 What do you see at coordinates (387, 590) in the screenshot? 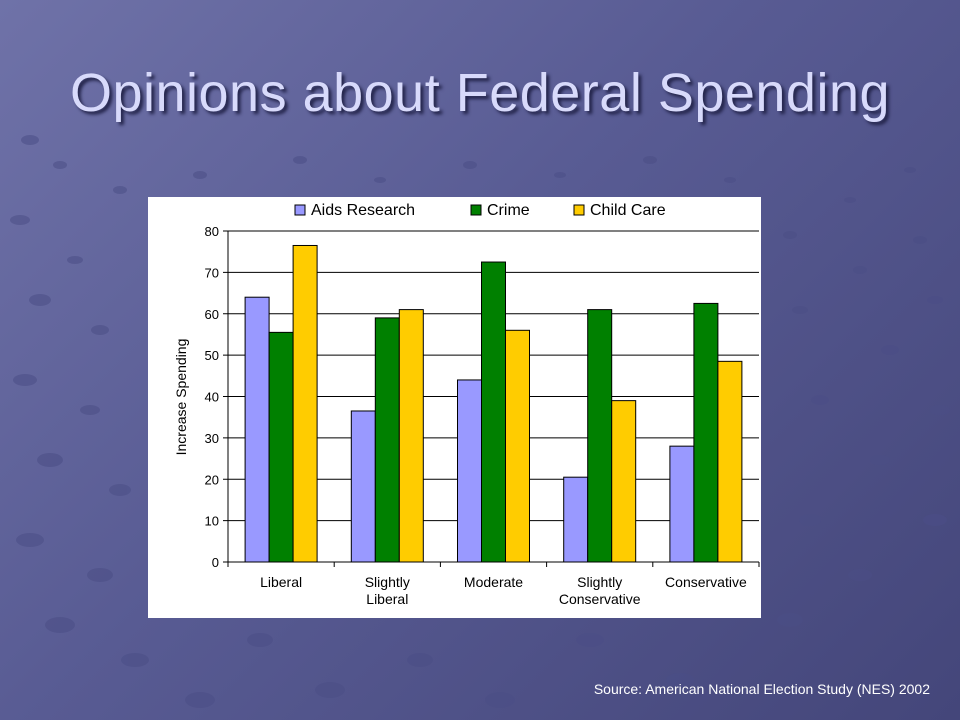
I see `x-tick-label: Slightly Liberal` at bounding box center [387, 590].